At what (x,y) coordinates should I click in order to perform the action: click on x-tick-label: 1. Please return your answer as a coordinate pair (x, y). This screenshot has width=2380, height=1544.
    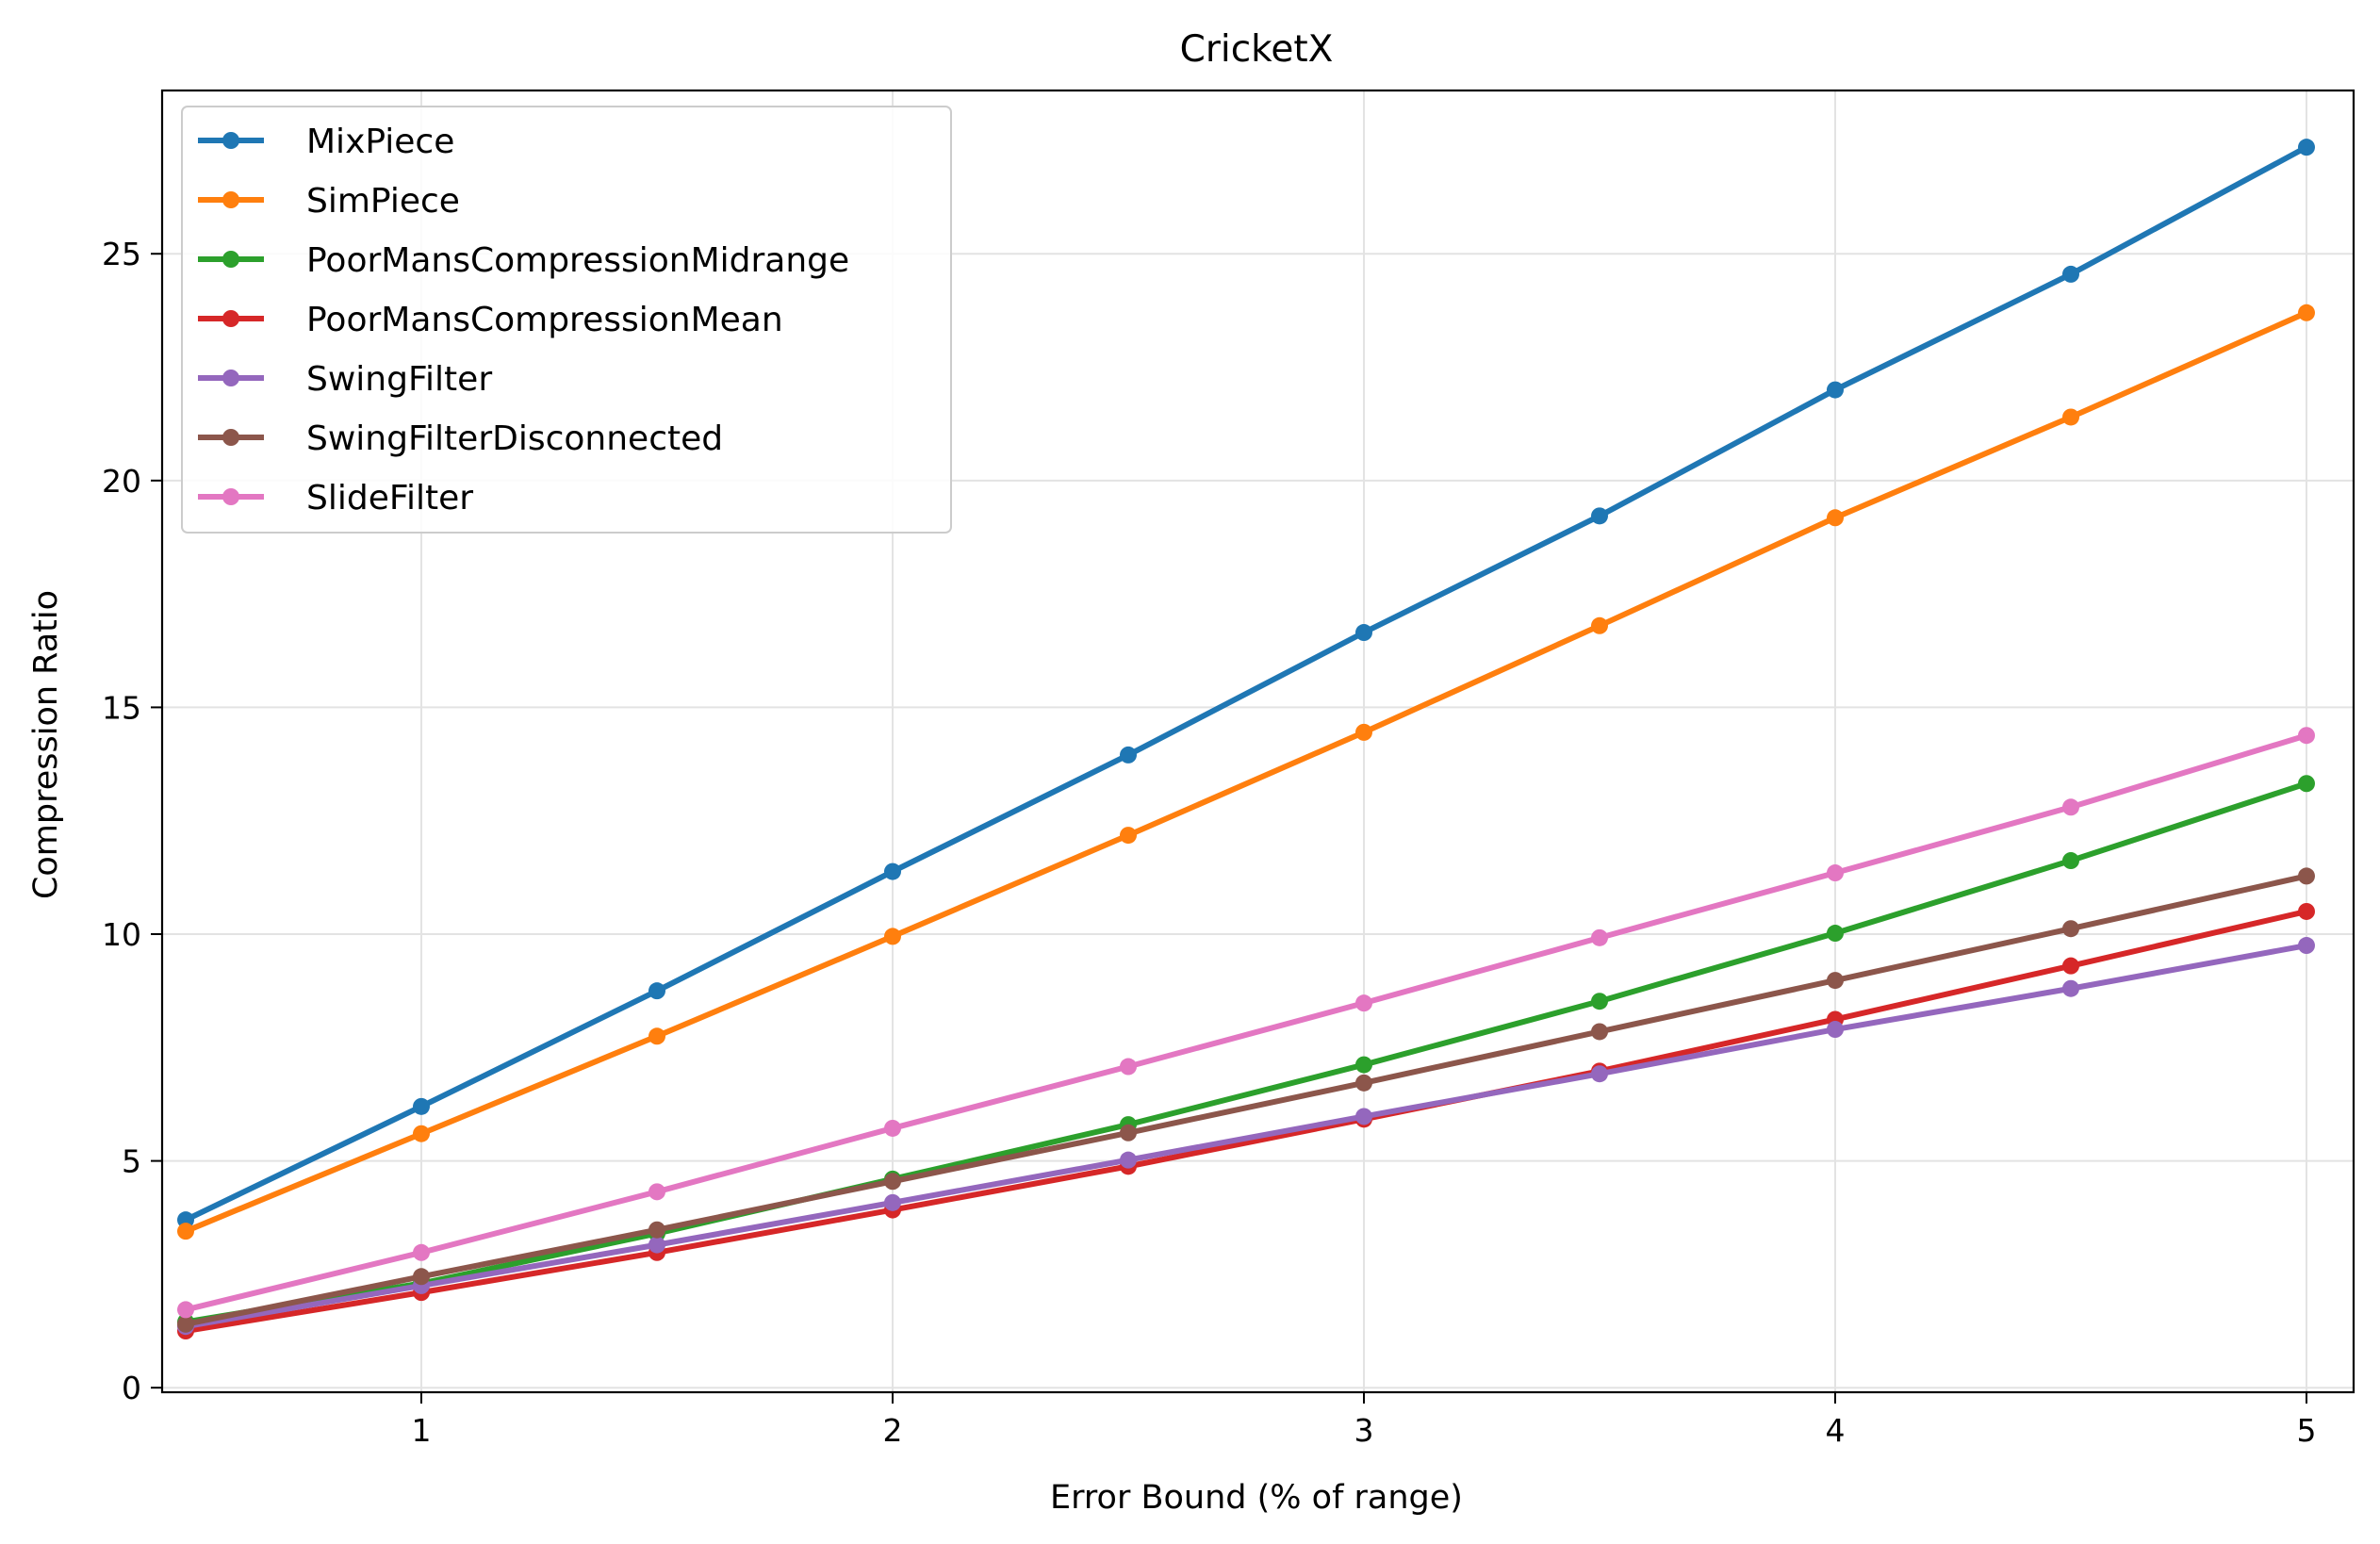
    Looking at the image, I should click on (422, 1430).